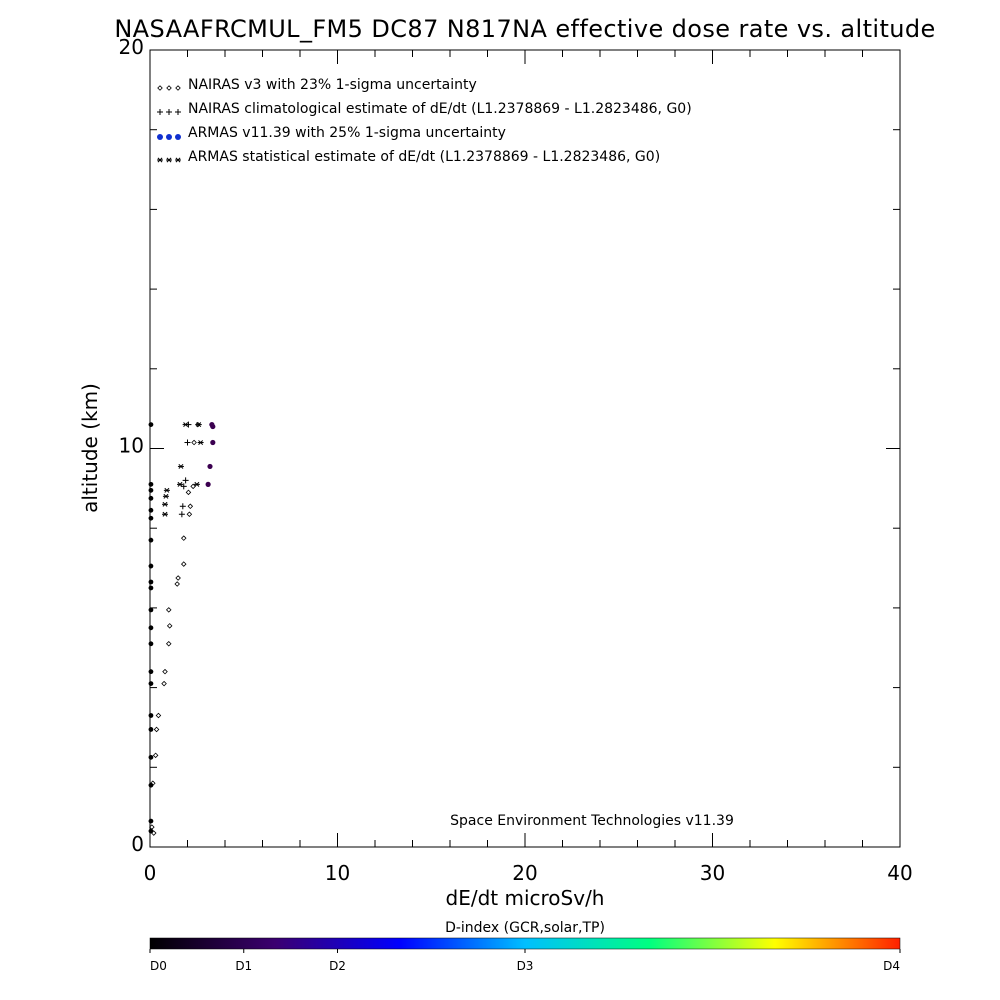 The height and width of the screenshot is (1000, 1000). I want to click on colorbar-tick-label: D1, so click(243, 966).